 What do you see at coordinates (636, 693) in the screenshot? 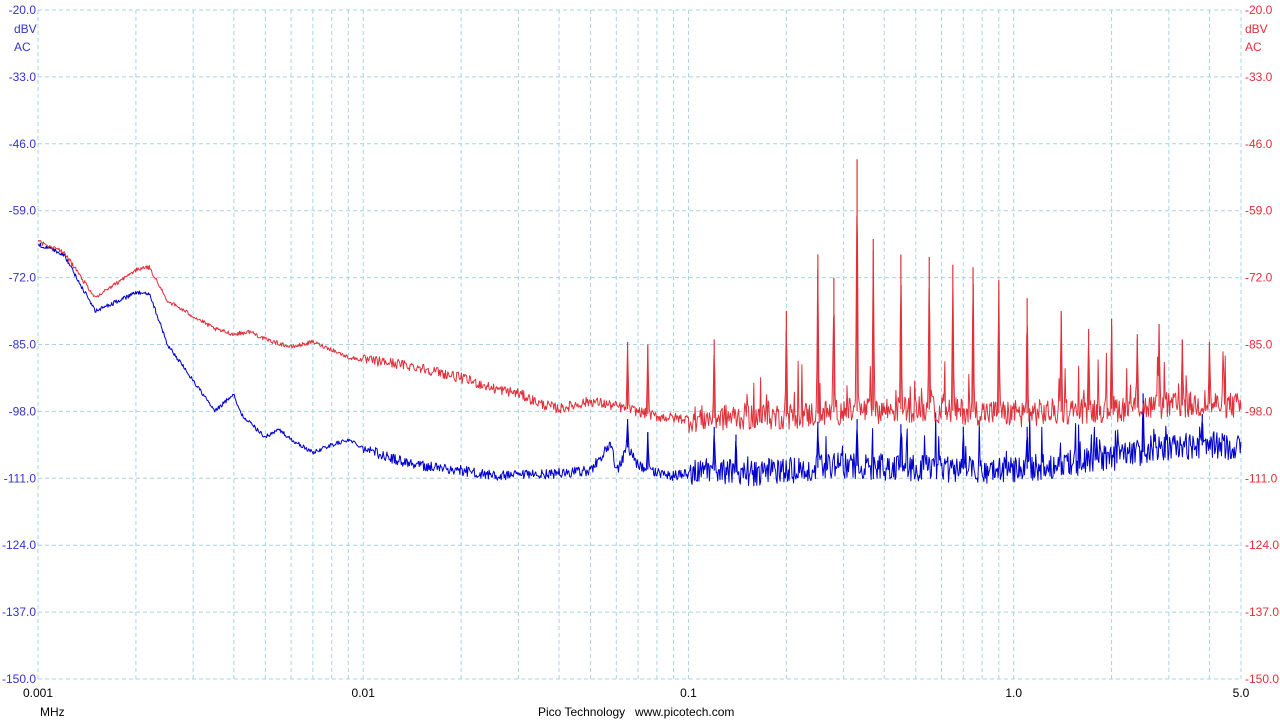
I see `x-axis: 0.001 0.01 0.1 1.0 5.0` at bounding box center [636, 693].